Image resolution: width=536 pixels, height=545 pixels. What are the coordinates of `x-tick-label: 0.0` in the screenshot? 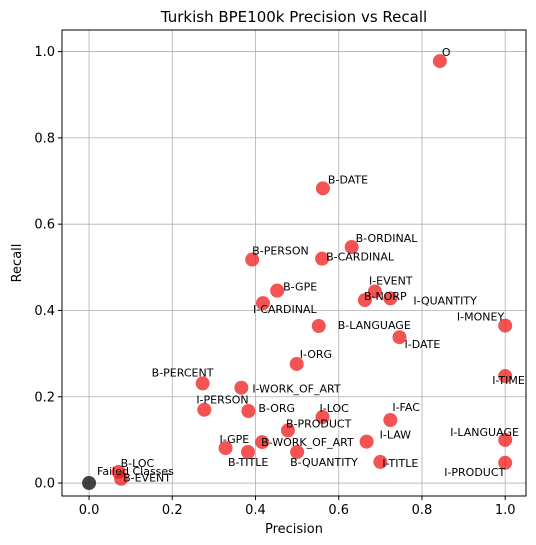 It's located at (89, 510).